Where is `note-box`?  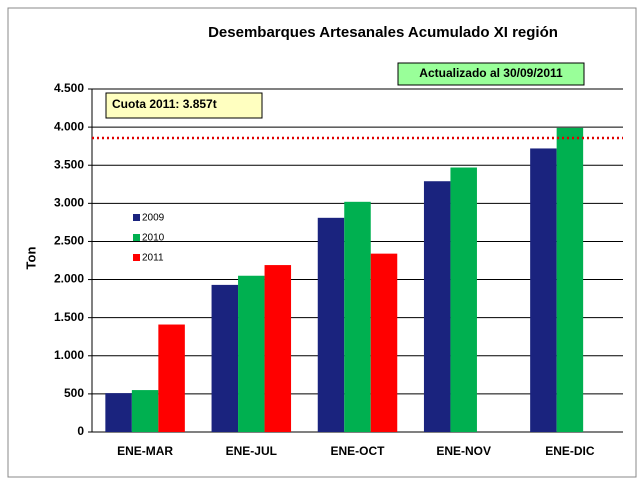
note-box is located at coordinates (491, 74).